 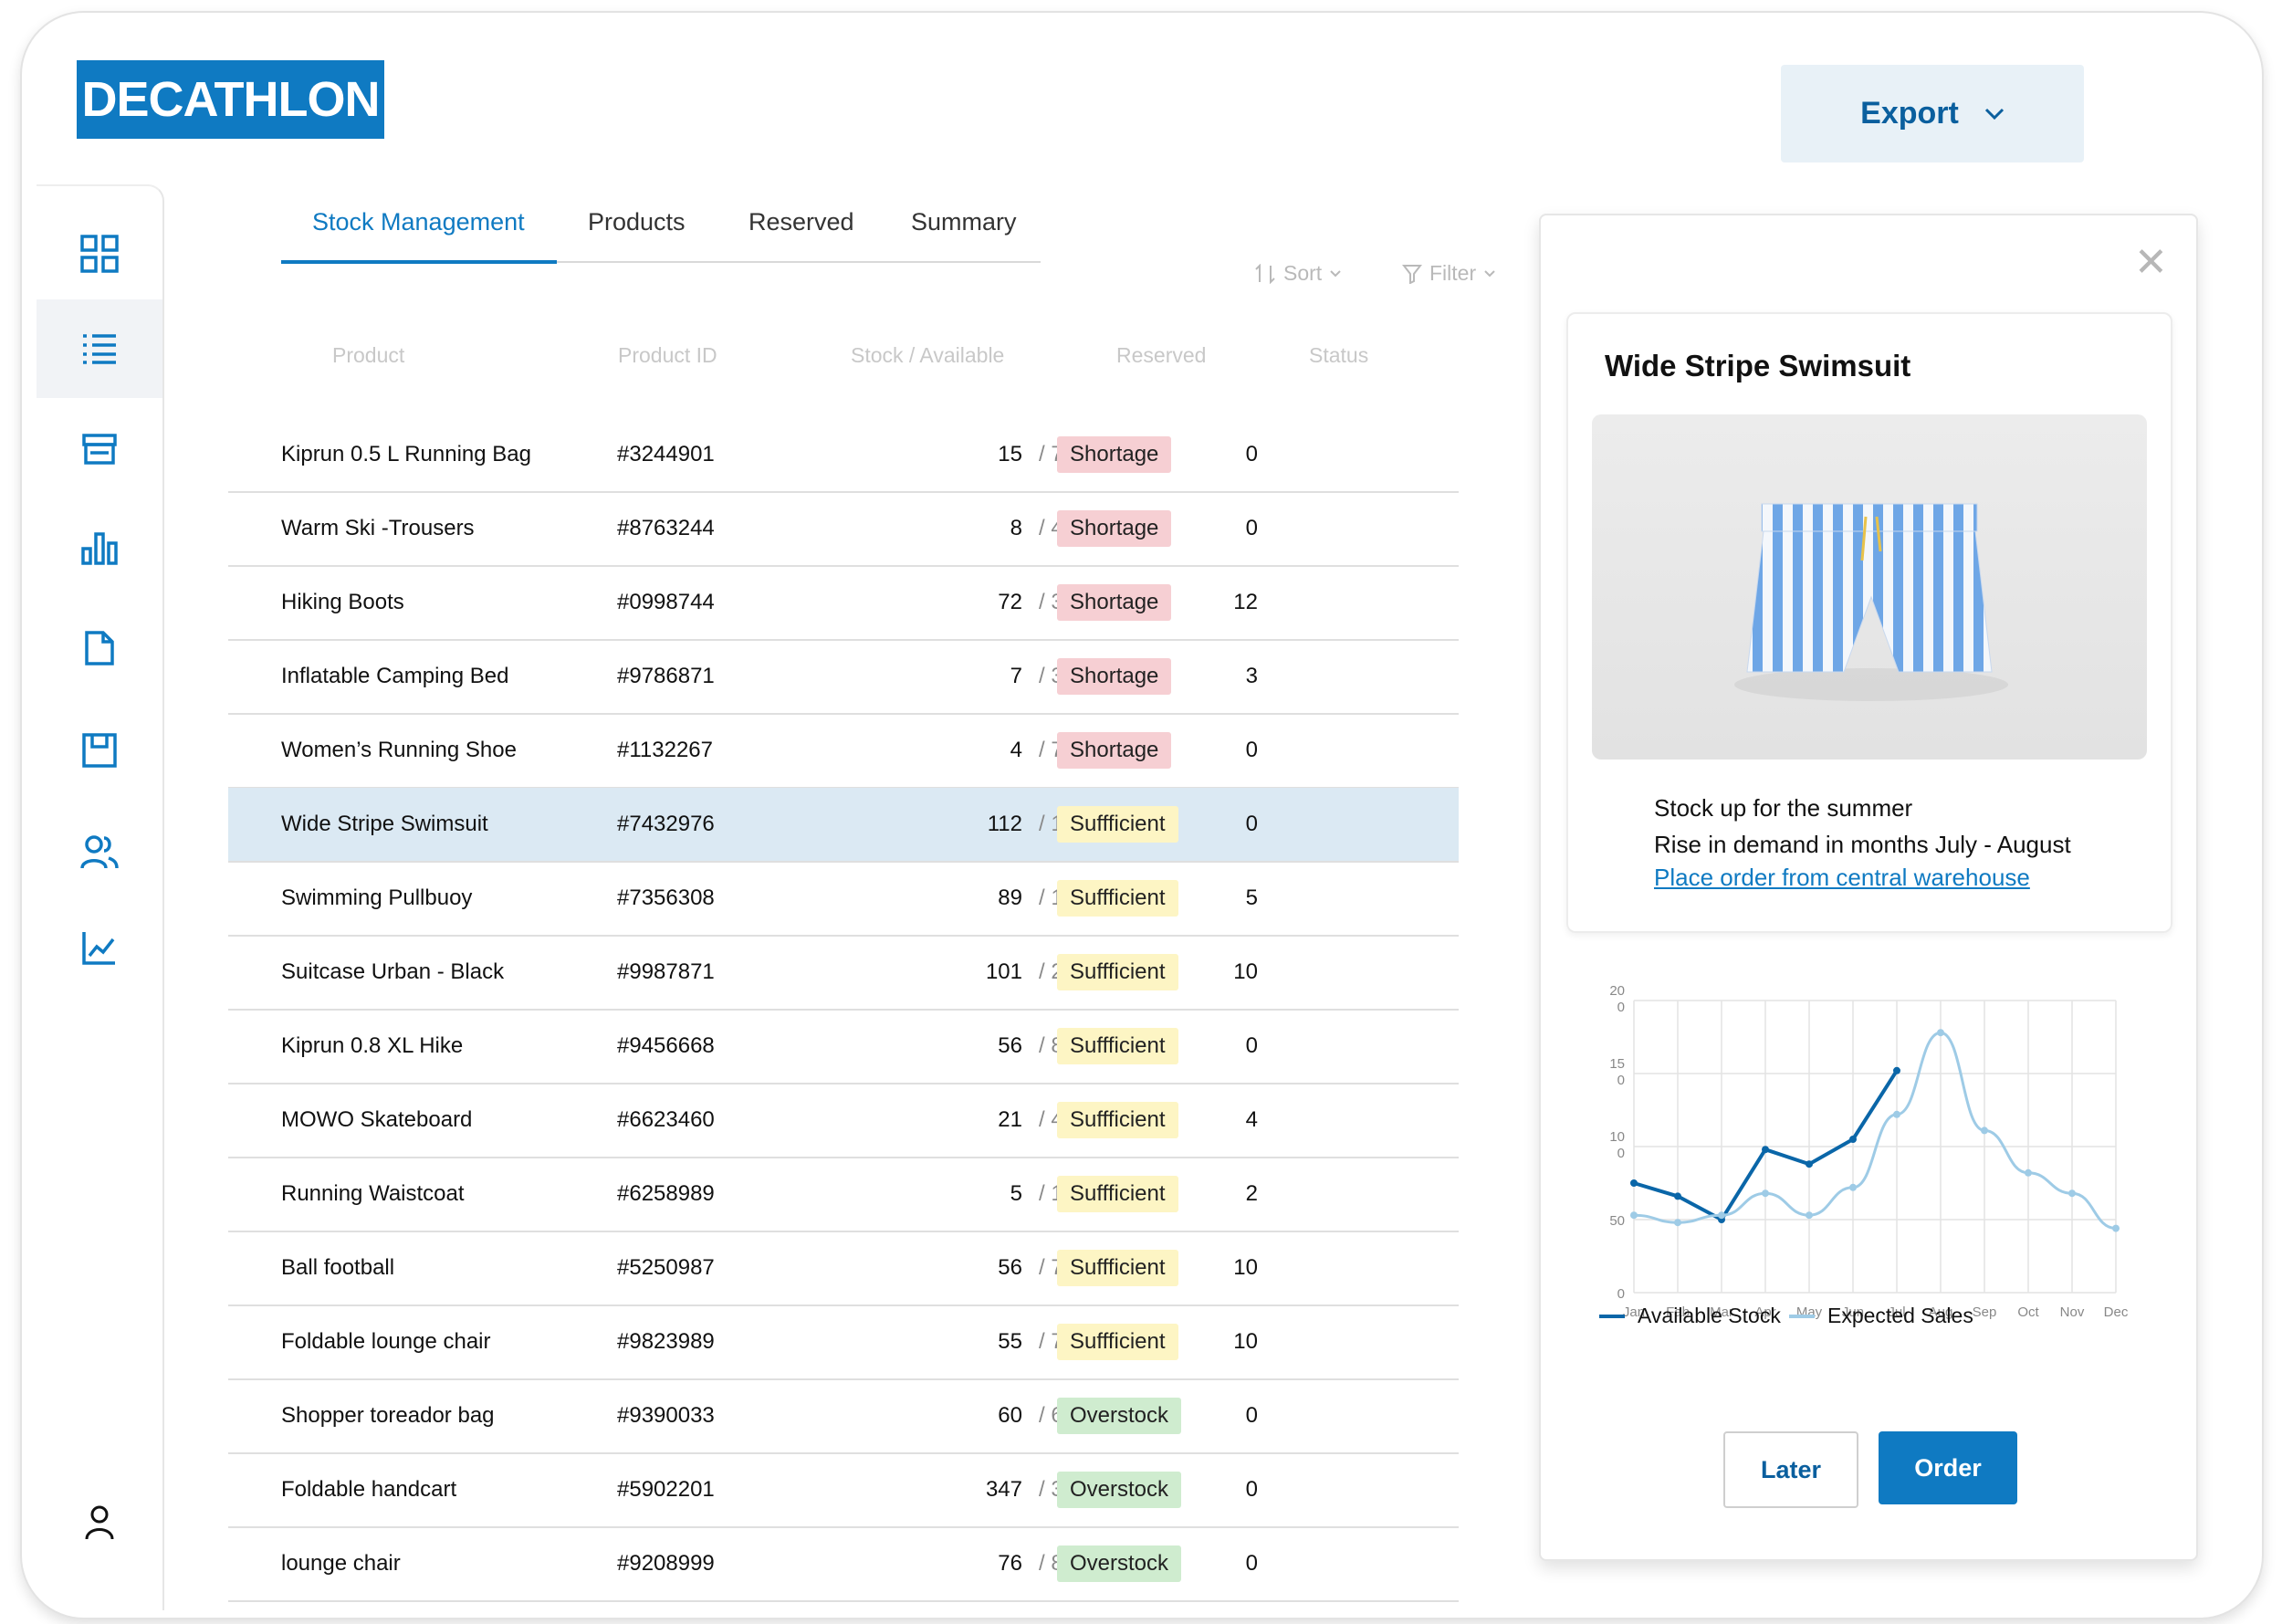 What do you see at coordinates (637, 222) in the screenshot?
I see `tab-products: Products` at bounding box center [637, 222].